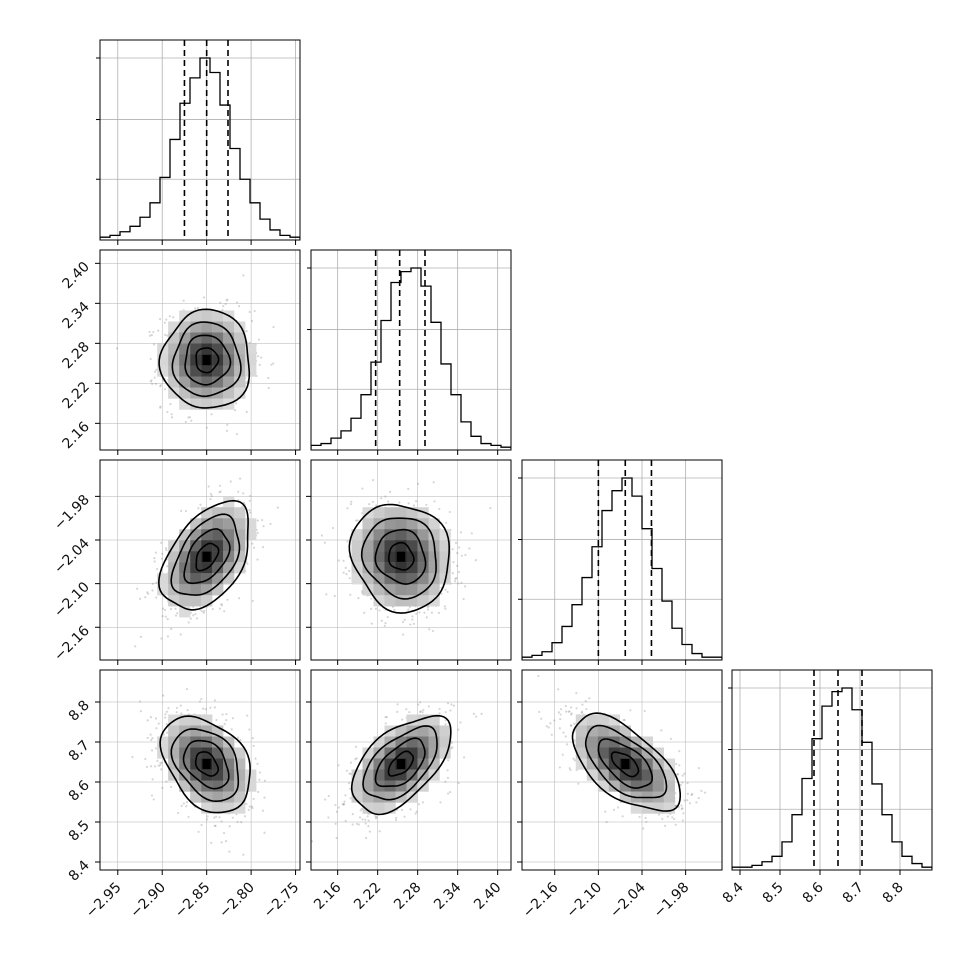 The image size is (970, 970). Describe the element at coordinates (193, 901) in the screenshot. I see `x-tick-label: −2.85` at that location.